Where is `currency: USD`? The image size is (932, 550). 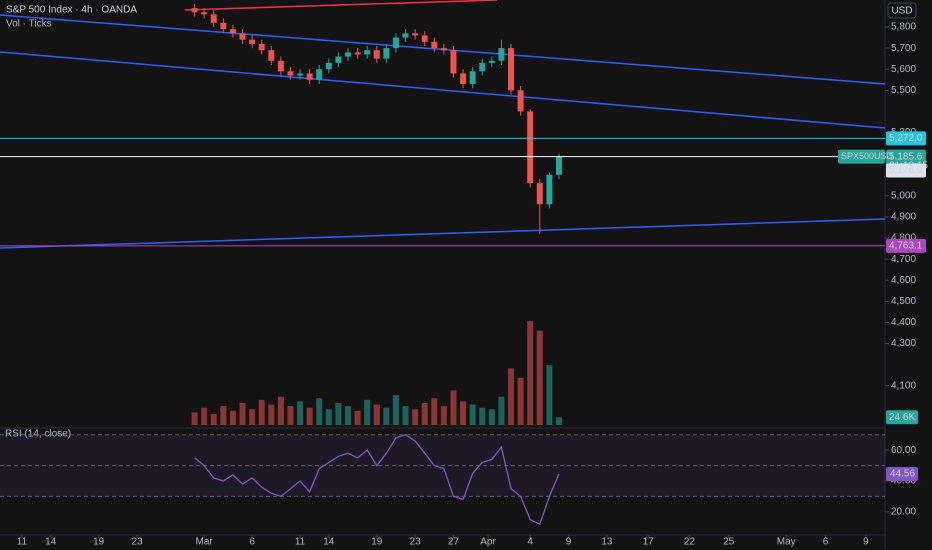
currency: USD is located at coordinates (901, 11).